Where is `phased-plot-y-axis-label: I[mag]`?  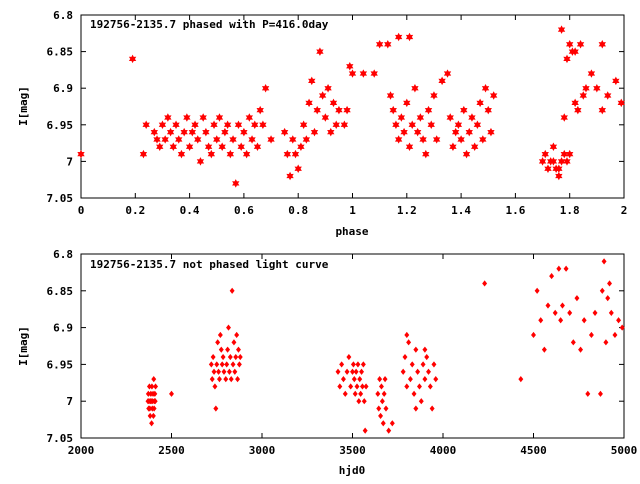 phased-plot-y-axis-label: I[mag] is located at coordinates (23, 106).